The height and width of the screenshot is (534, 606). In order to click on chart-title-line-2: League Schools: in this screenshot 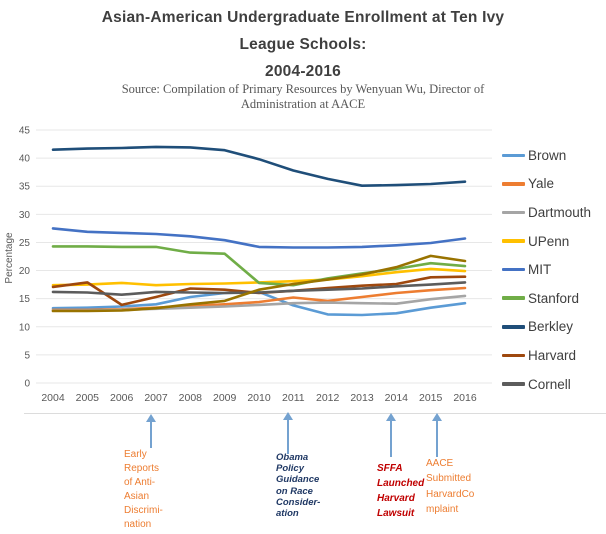, I will do `click(303, 44)`.